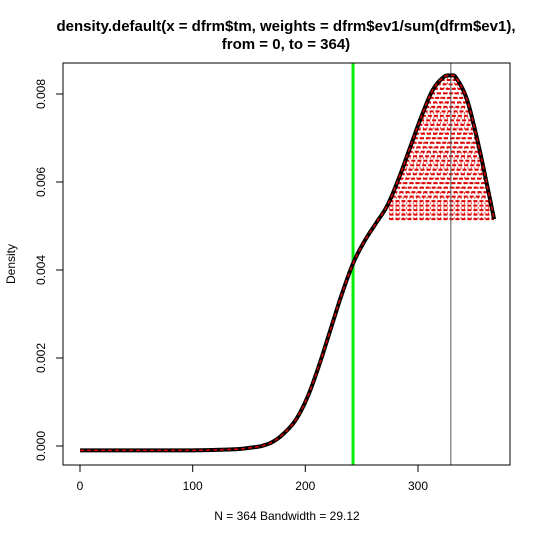 The image size is (540, 540). I want to click on x-axis-label: N = 364 Bandwidth = 29.12, so click(287, 516).